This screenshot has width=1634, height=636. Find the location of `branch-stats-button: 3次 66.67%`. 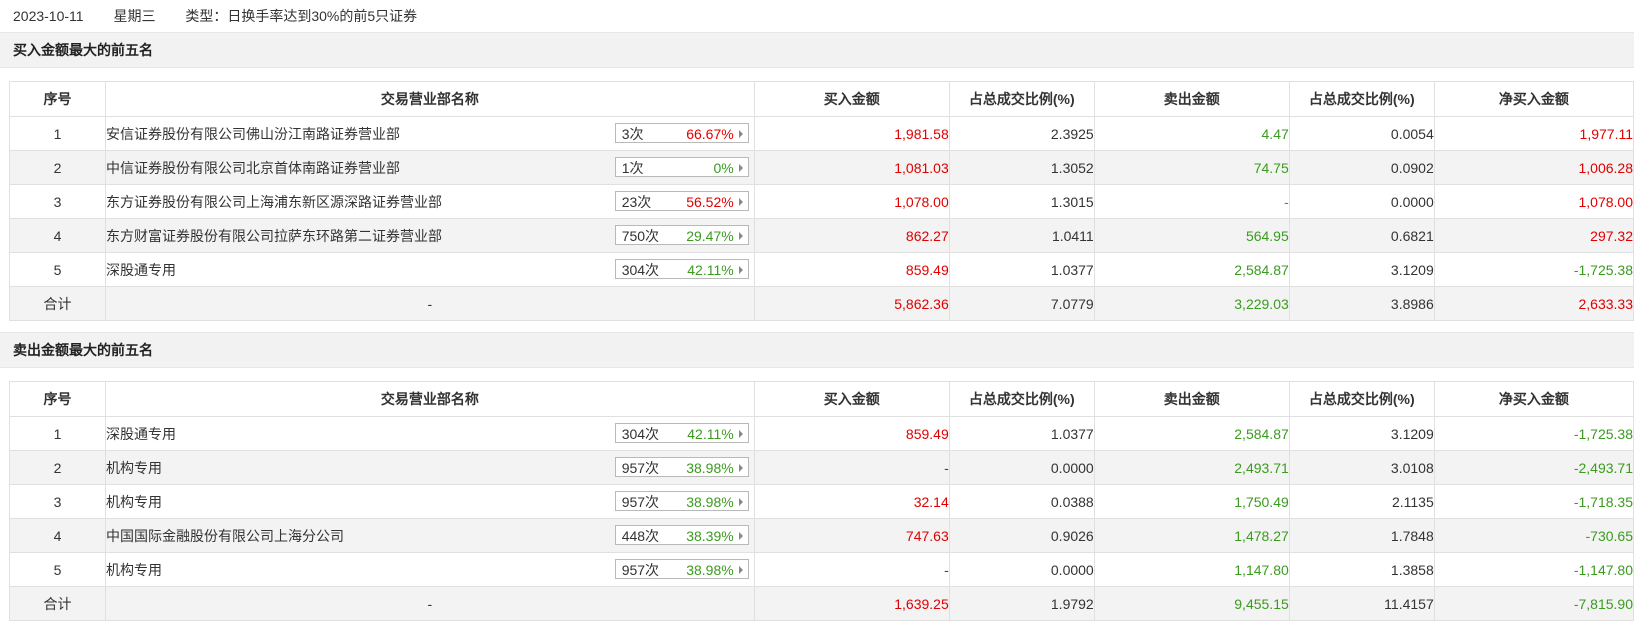

branch-stats-button: 3次 66.67% is located at coordinates (681, 133).